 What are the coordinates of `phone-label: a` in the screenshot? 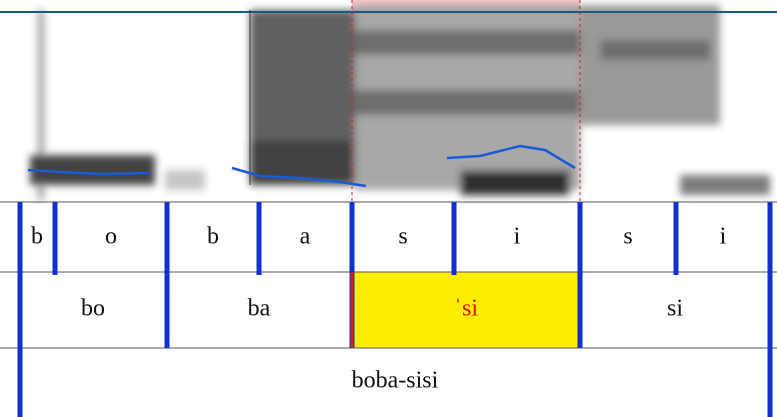 It's located at (305, 237).